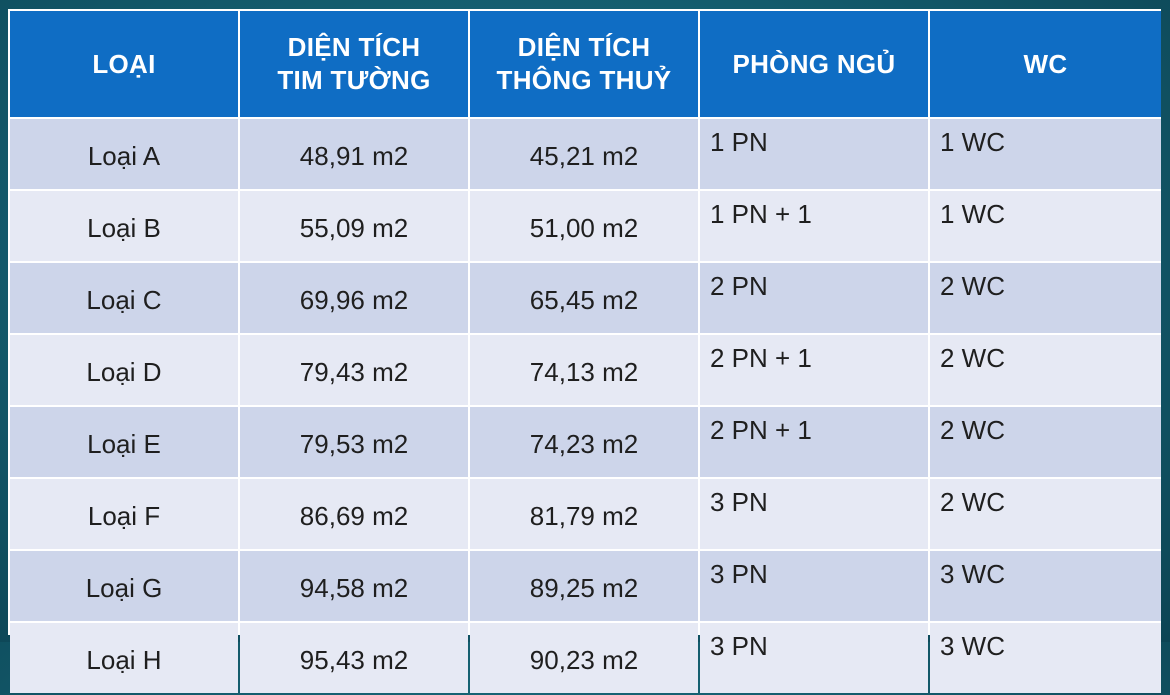 The image size is (1170, 695). Describe the element at coordinates (124, 442) in the screenshot. I see `cell-type: Loại E` at that location.